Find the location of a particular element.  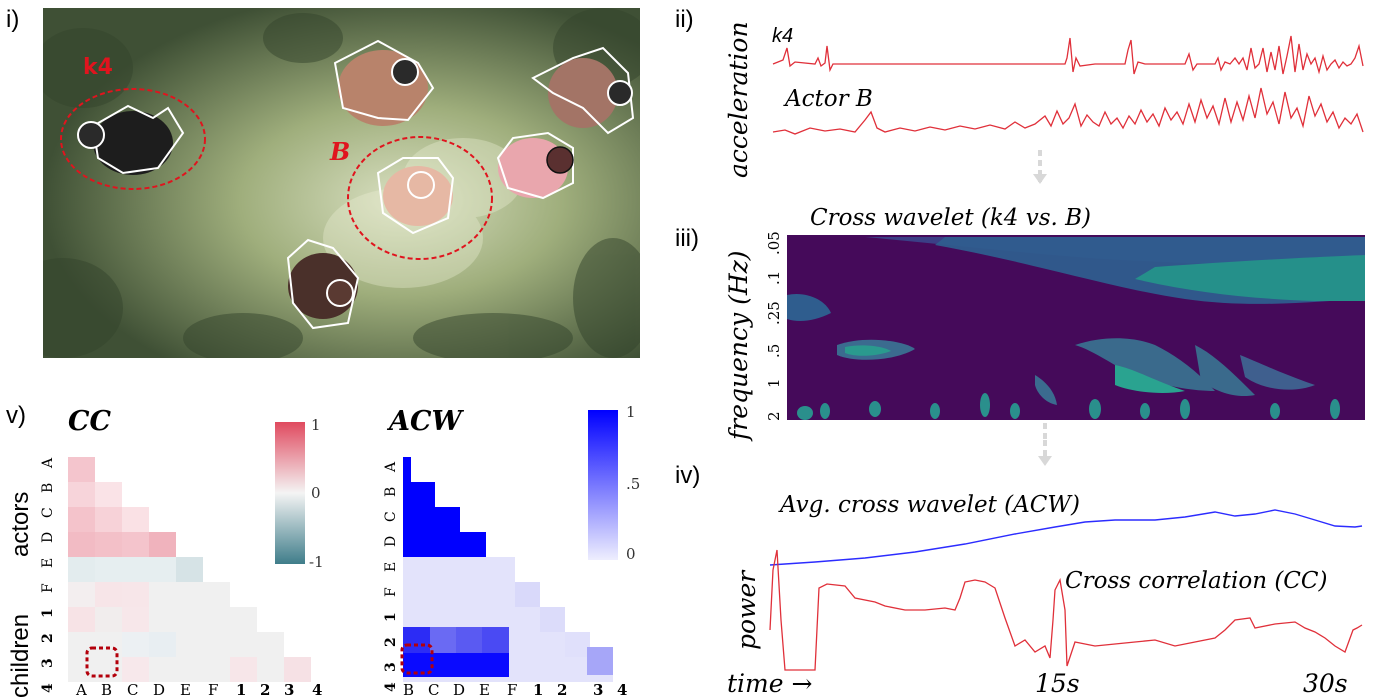

acw-title: ACW is located at coordinates (425, 421).